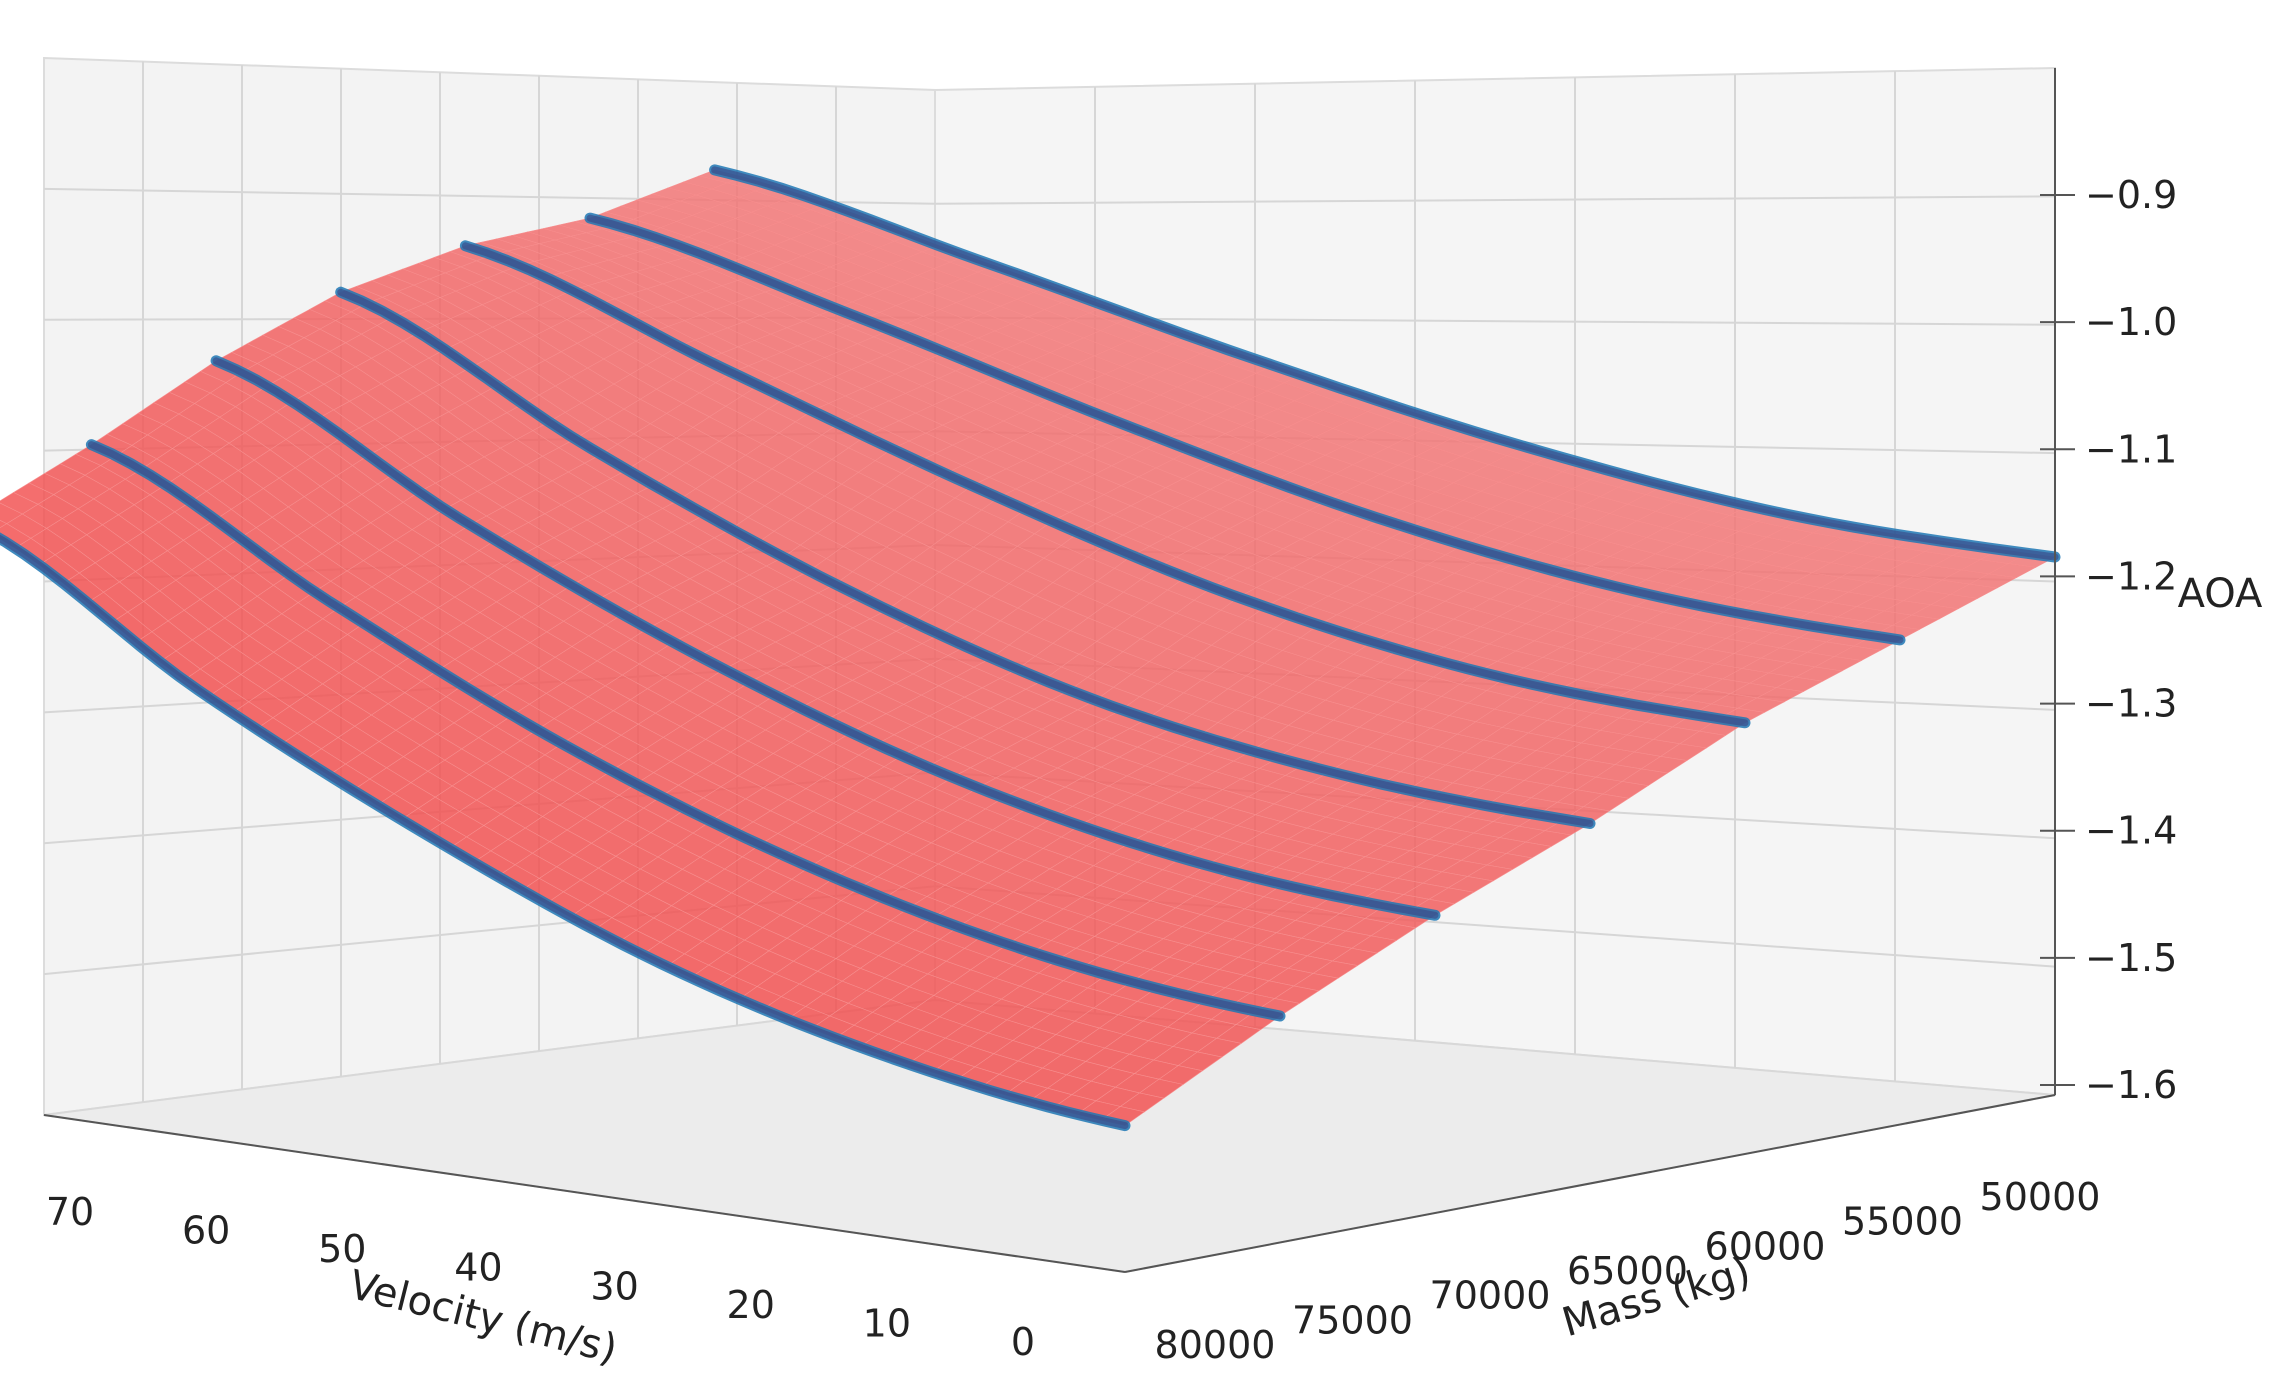 The height and width of the screenshot is (1395, 2291). Describe the element at coordinates (1590, 1183) in the screenshot. I see `mass-axis-line` at that location.